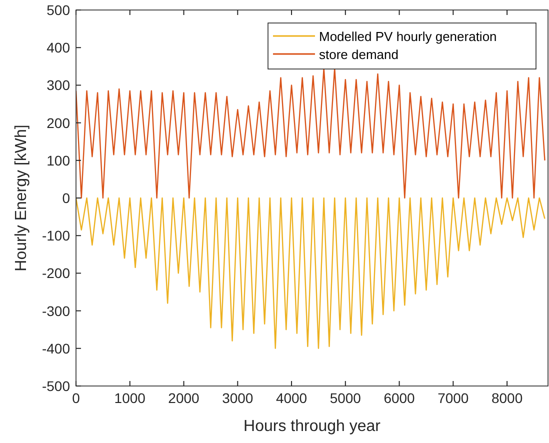 The height and width of the screenshot is (443, 549). I want to click on y-tick-label: -200, so click(56, 273).